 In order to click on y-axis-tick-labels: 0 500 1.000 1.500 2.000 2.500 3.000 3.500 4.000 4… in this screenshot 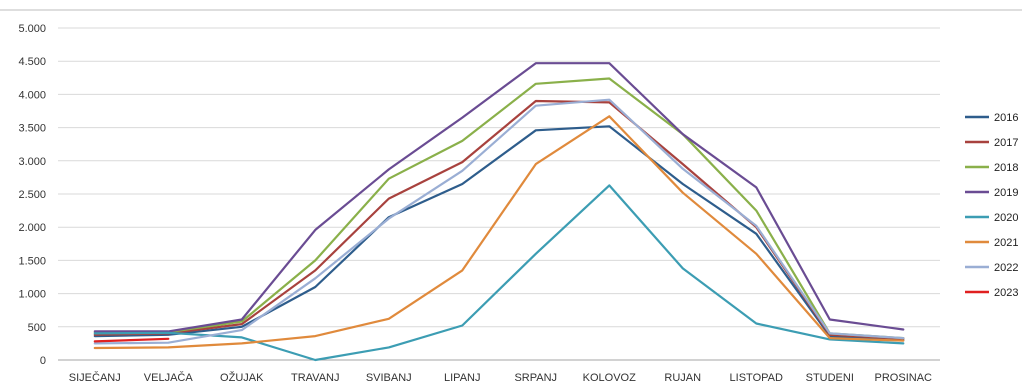, I will do `click(32, 195)`.